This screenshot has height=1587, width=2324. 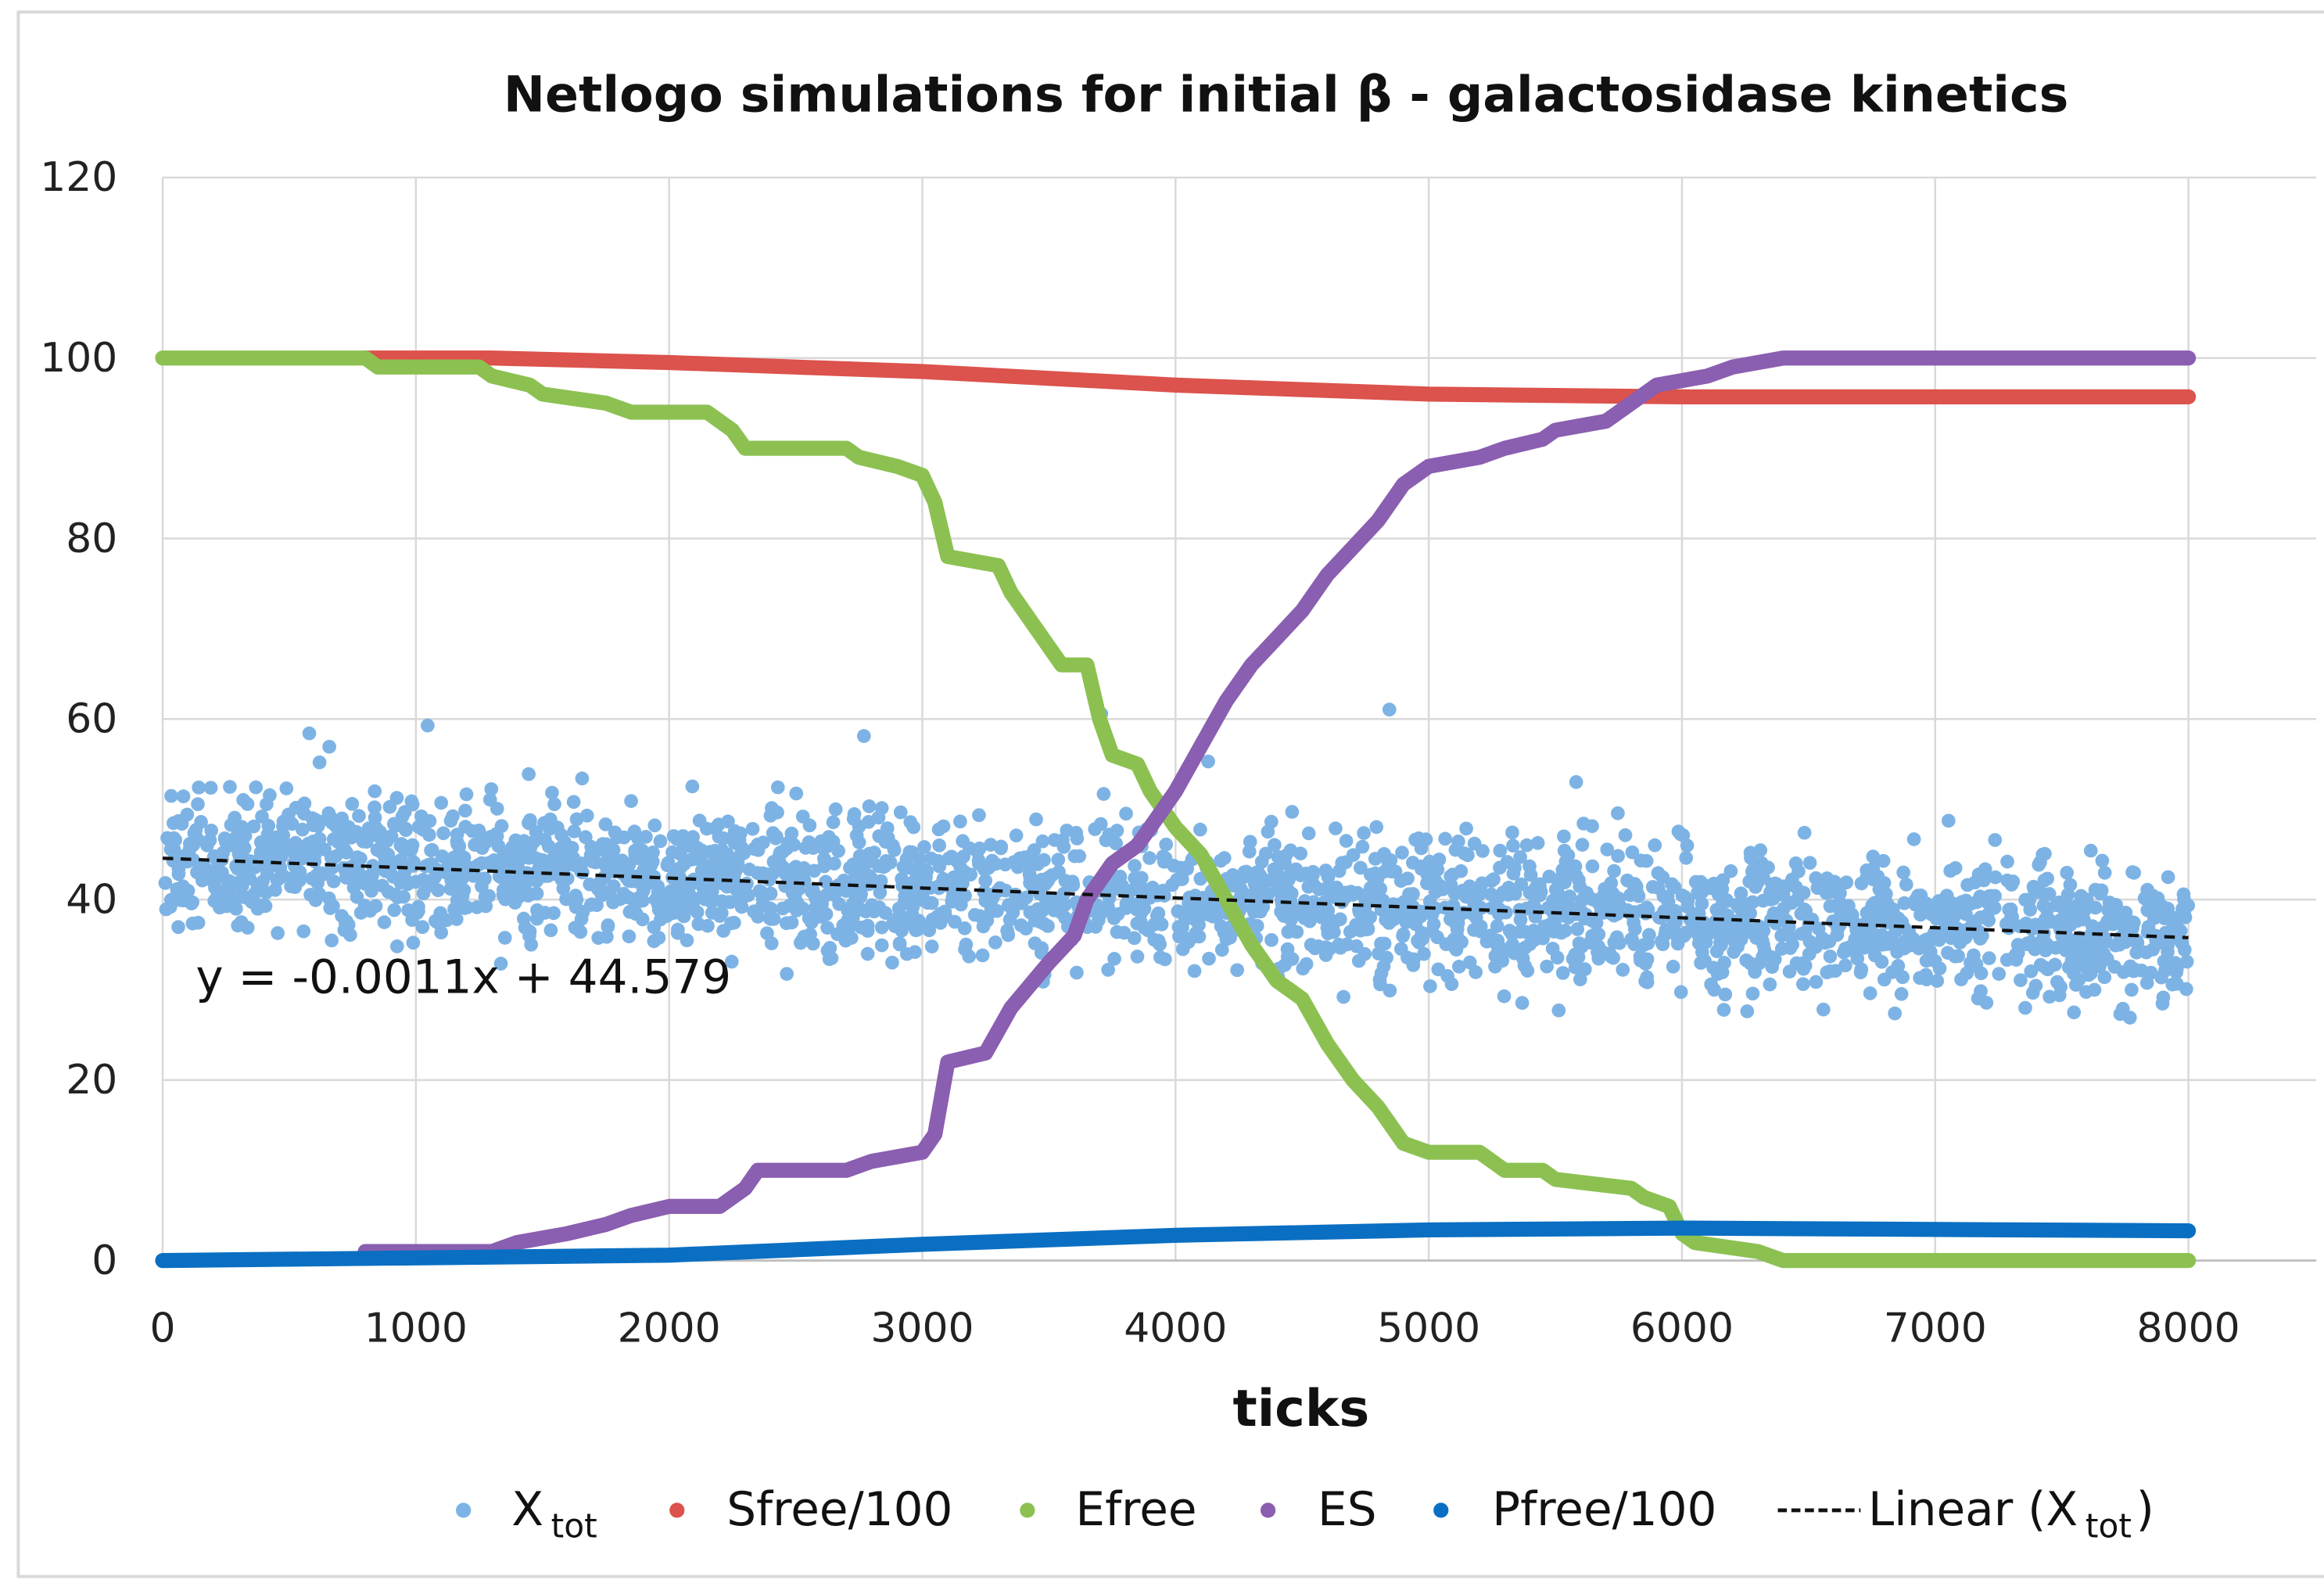 I want to click on y-tick-label: 80, so click(x=91, y=538).